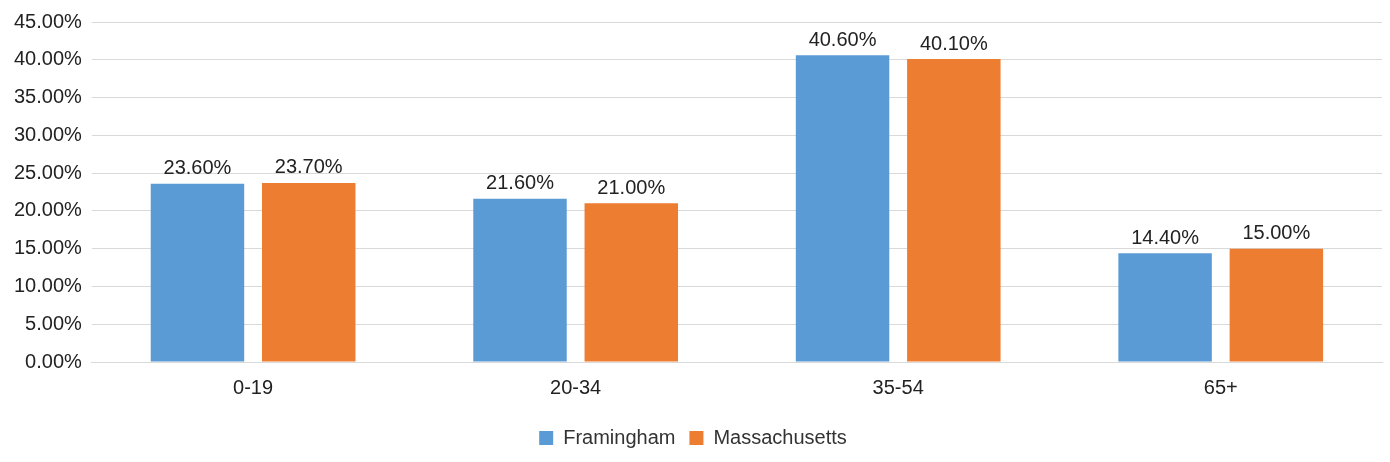  Describe the element at coordinates (48, 171) in the screenshot. I see `y-tick-label: 25.00%` at that location.